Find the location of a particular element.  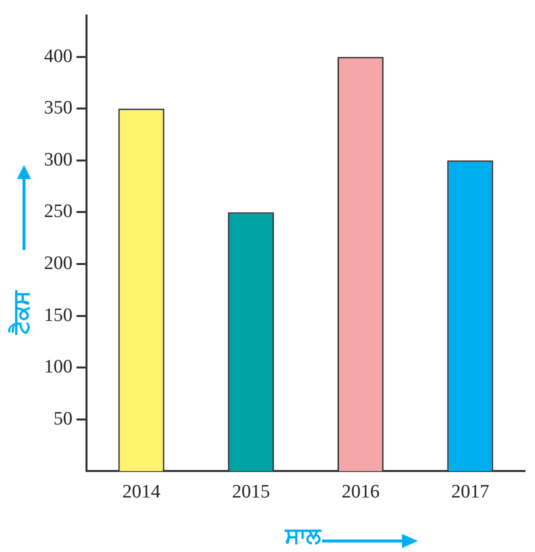

x-tick-label: 2015 is located at coordinates (251, 492).